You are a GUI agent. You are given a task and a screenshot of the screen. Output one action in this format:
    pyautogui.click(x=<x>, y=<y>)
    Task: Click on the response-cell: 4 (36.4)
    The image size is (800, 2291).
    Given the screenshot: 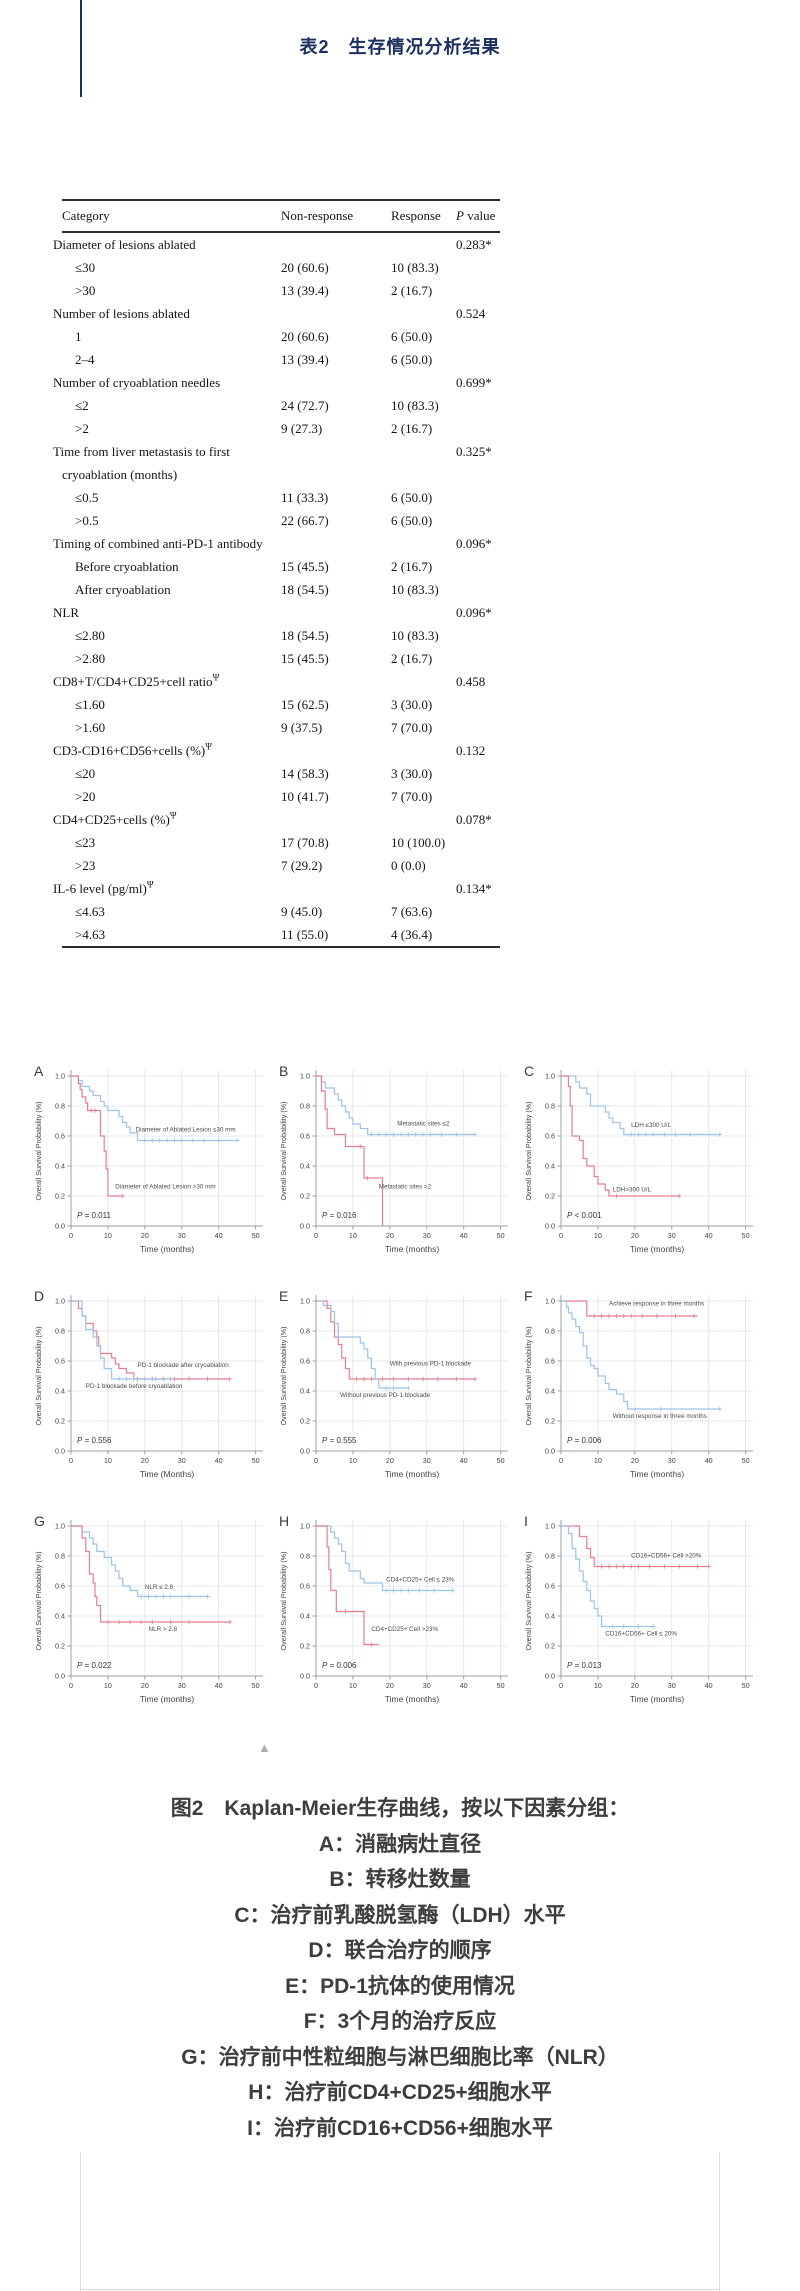 What is the action you would take?
    pyautogui.click(x=423, y=935)
    